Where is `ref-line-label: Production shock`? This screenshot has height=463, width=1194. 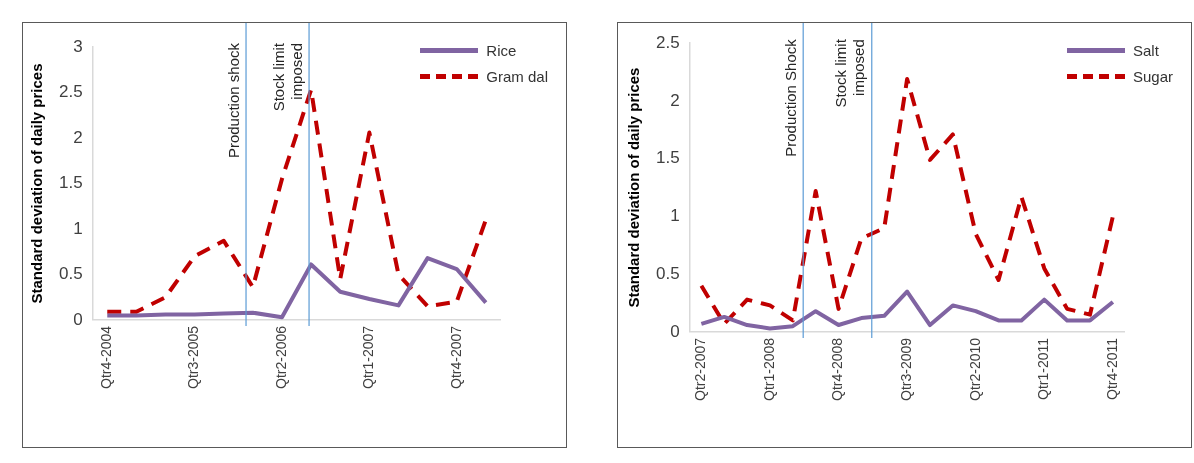 ref-line-label: Production shock is located at coordinates (233, 100).